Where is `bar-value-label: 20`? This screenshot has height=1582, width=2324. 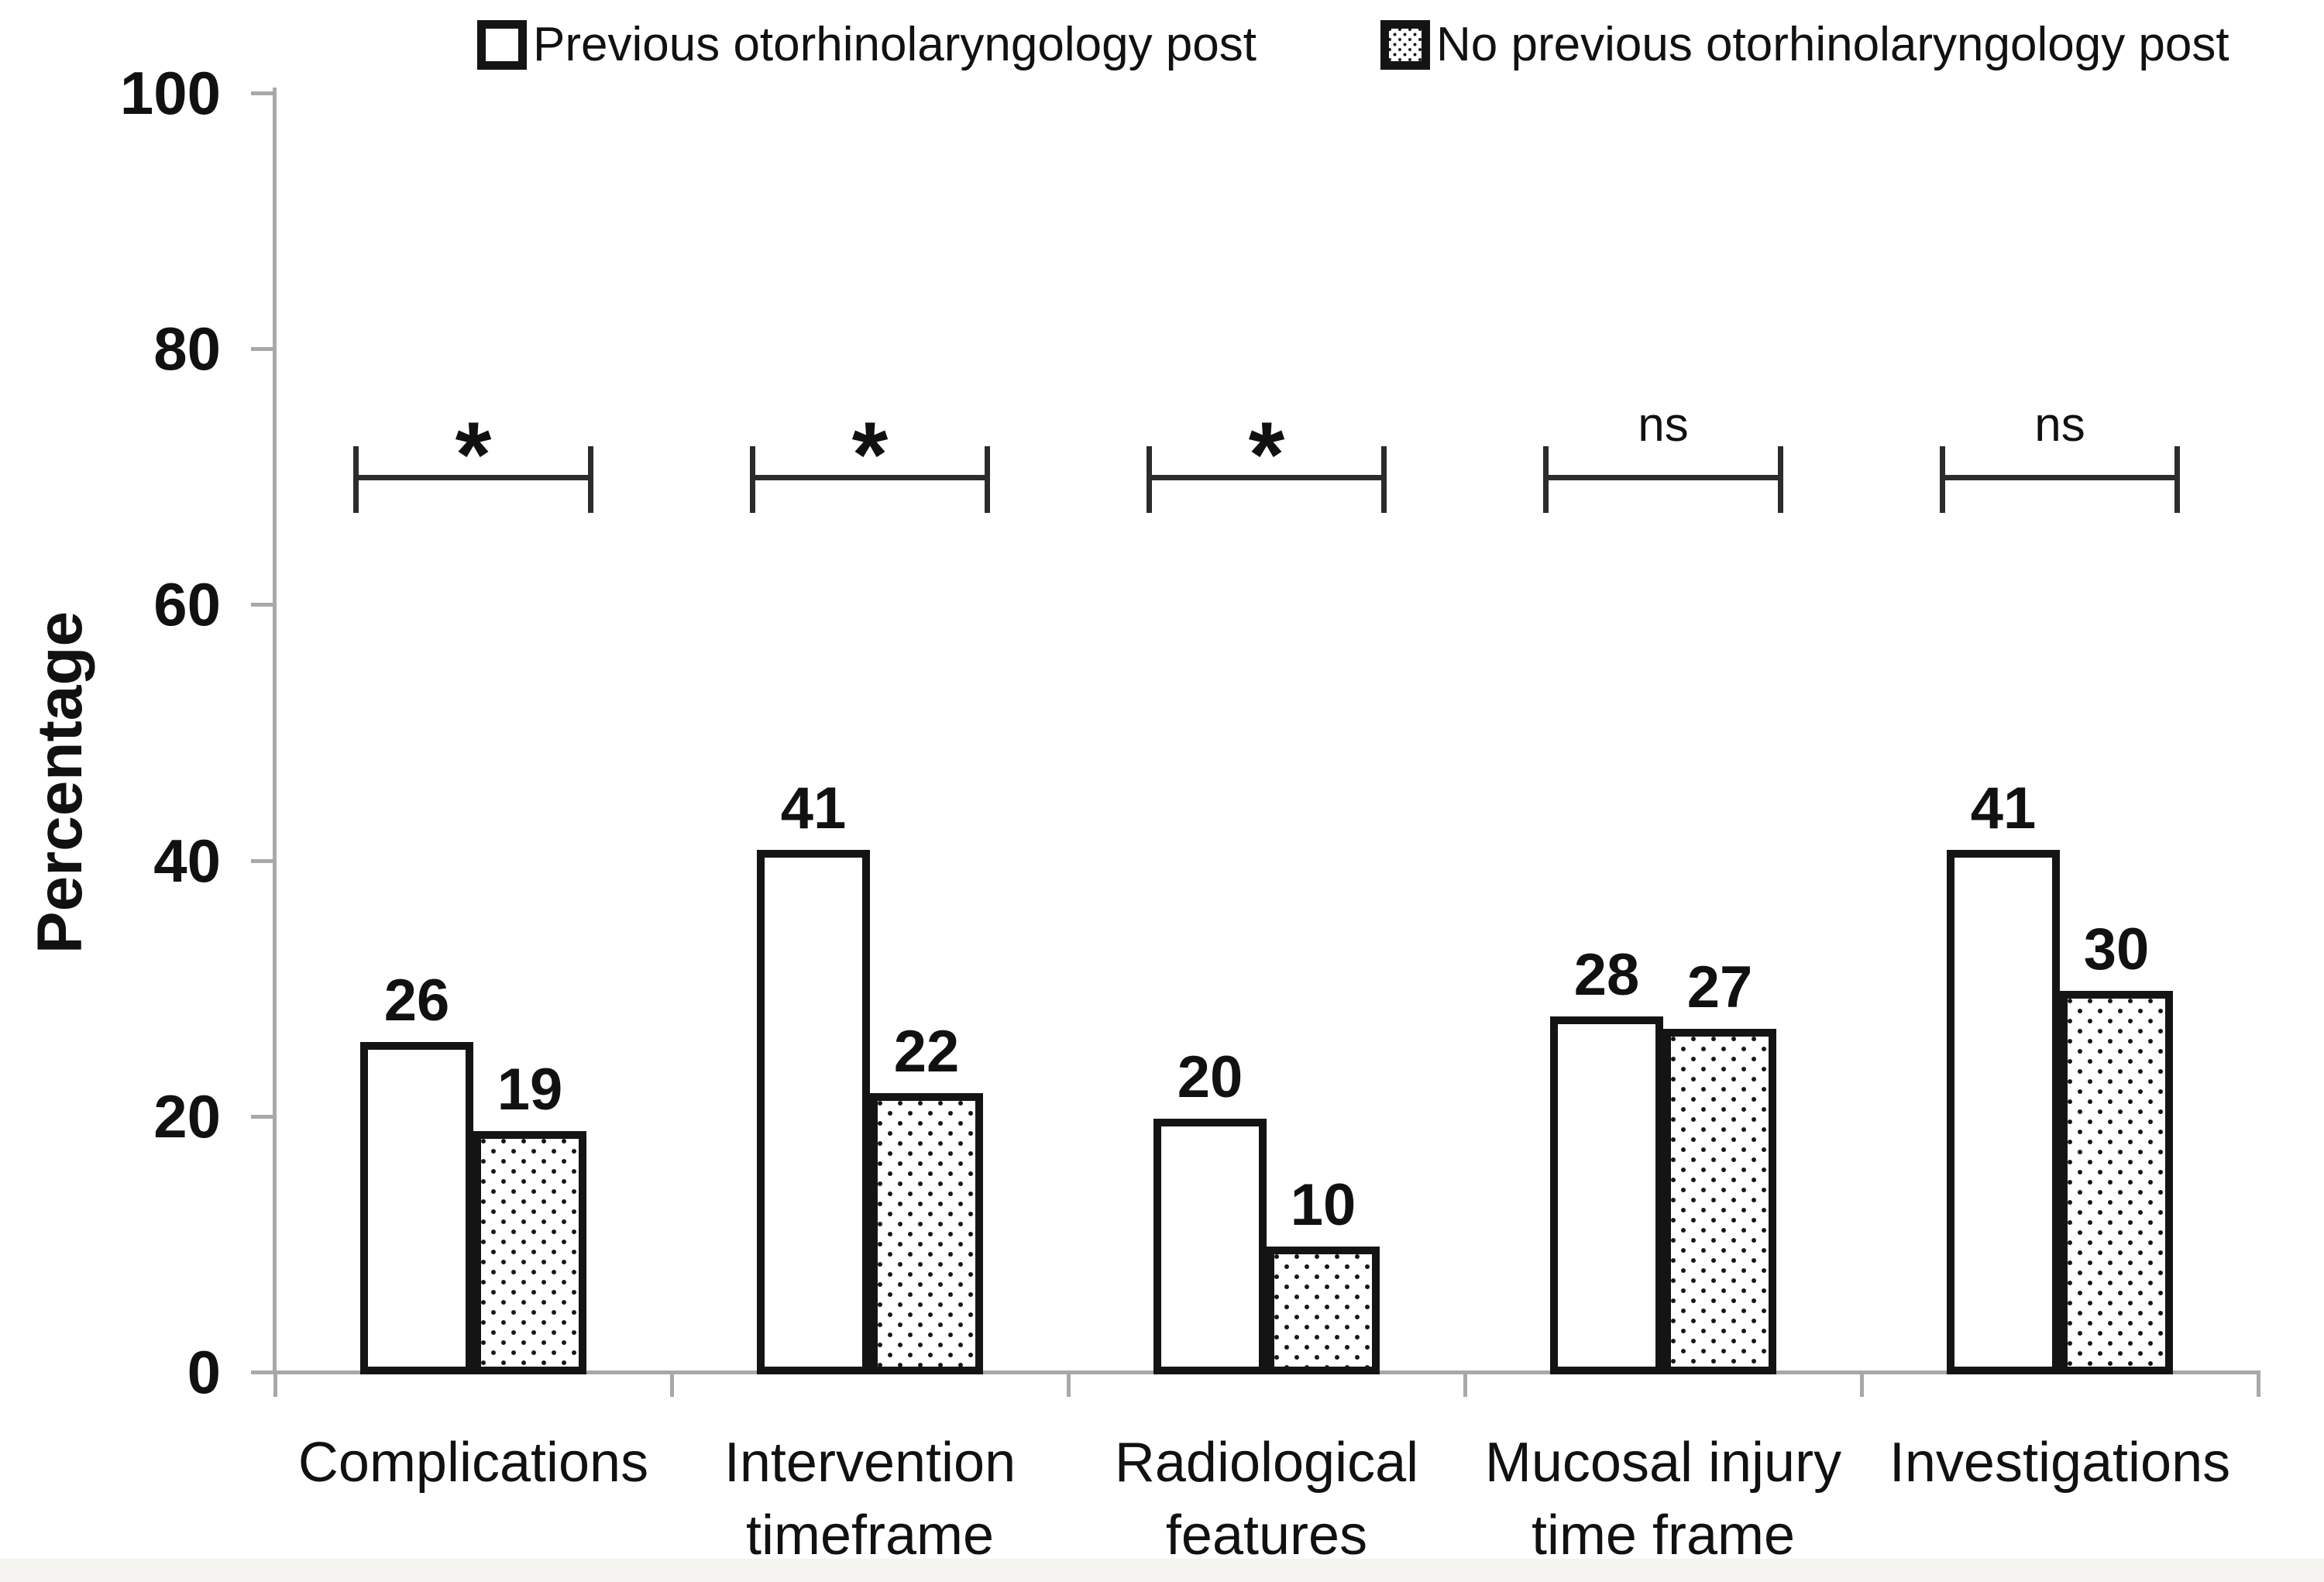 bar-value-label: 20 is located at coordinates (1210, 1077).